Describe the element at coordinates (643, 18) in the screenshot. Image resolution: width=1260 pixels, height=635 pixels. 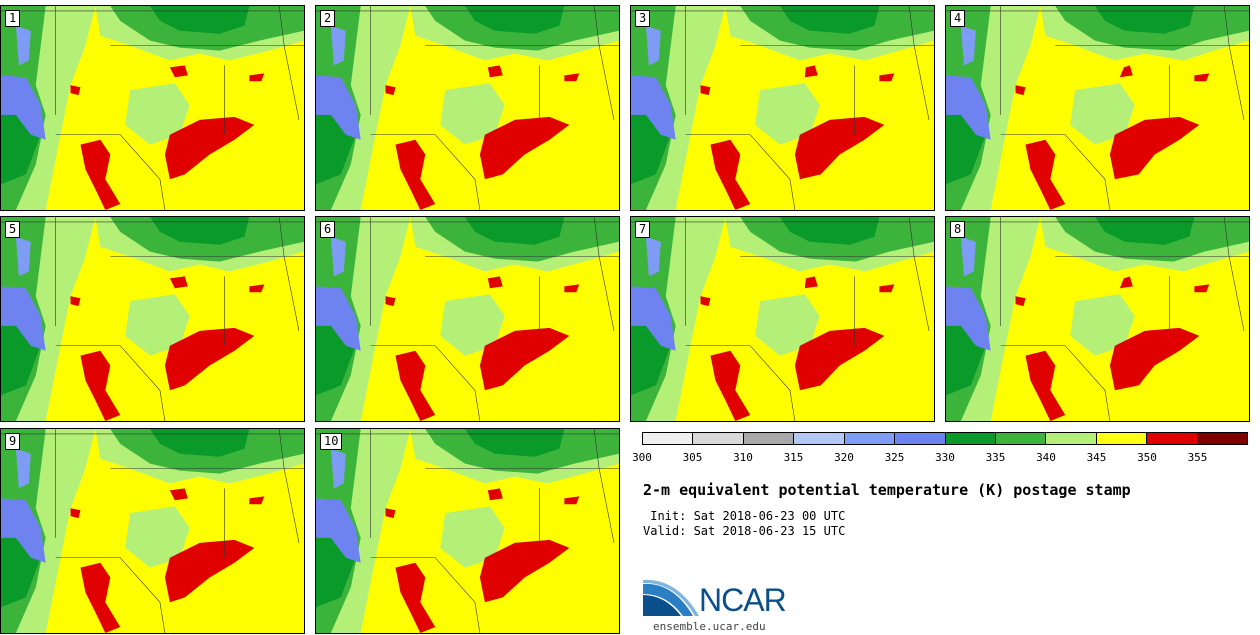
I see `panel-label: 3` at that location.